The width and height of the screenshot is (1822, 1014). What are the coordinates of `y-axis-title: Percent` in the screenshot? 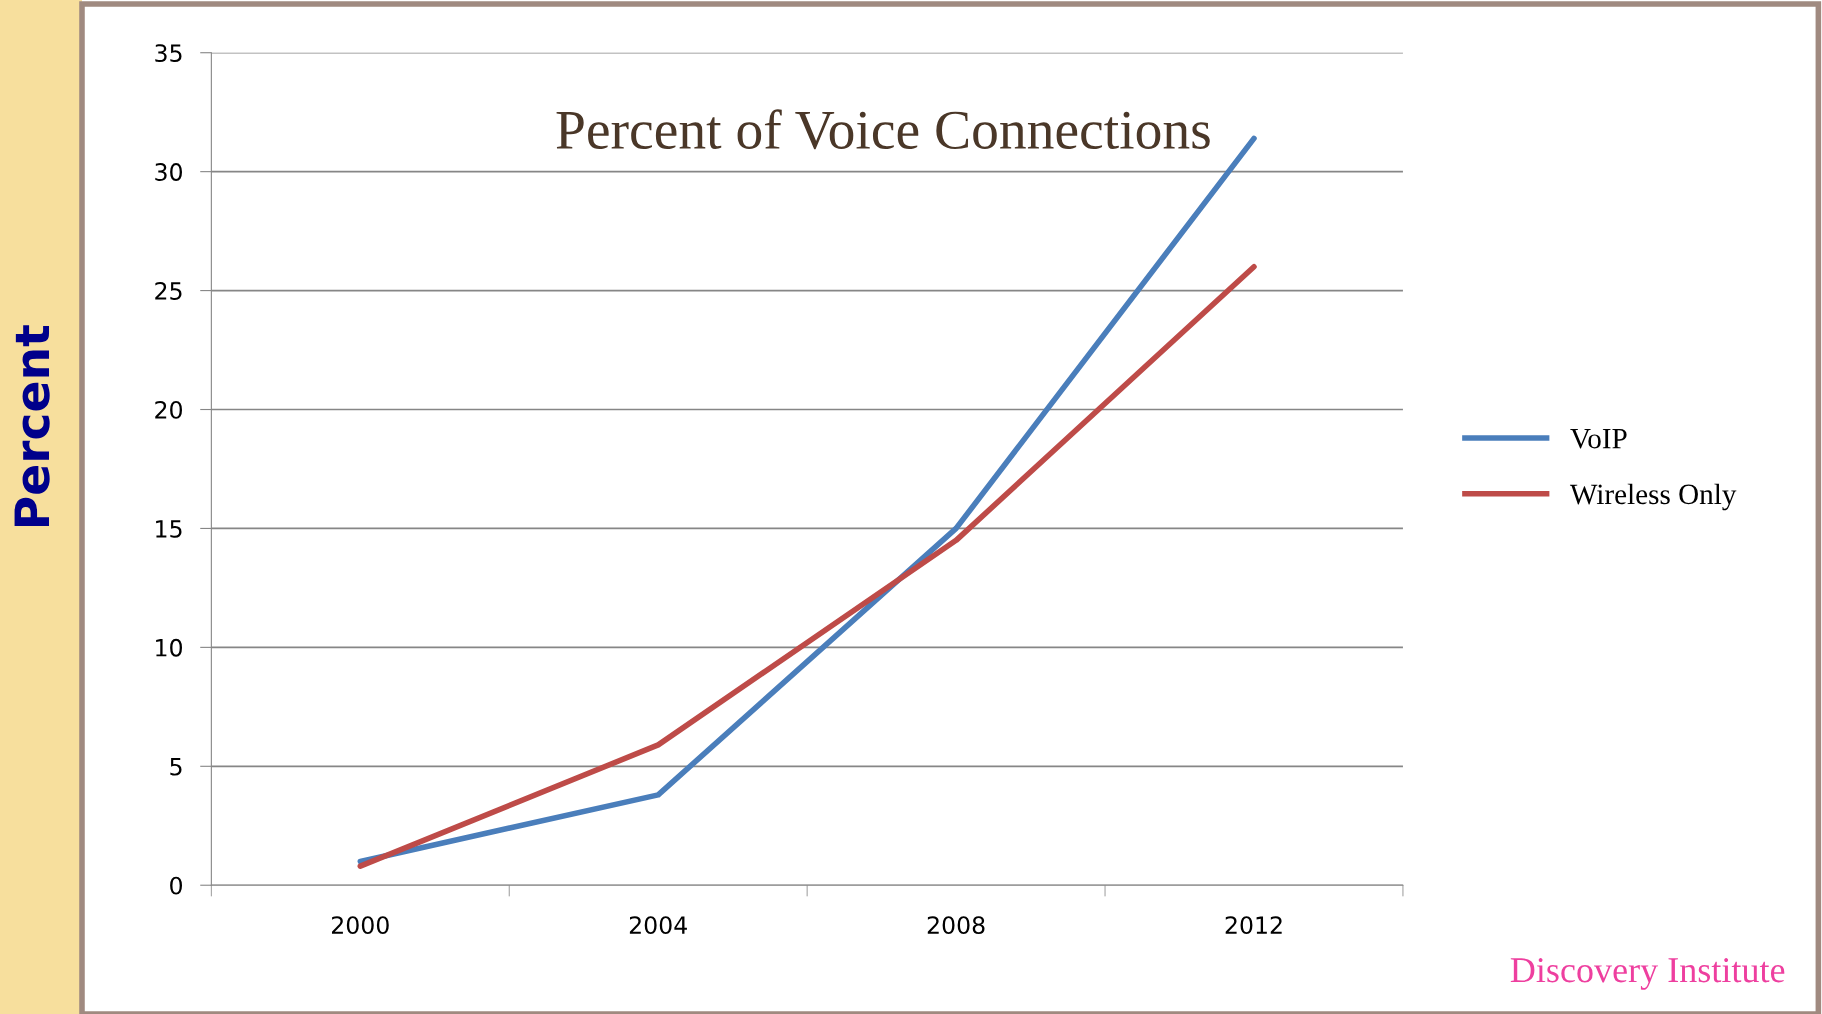 It's located at (32, 426).